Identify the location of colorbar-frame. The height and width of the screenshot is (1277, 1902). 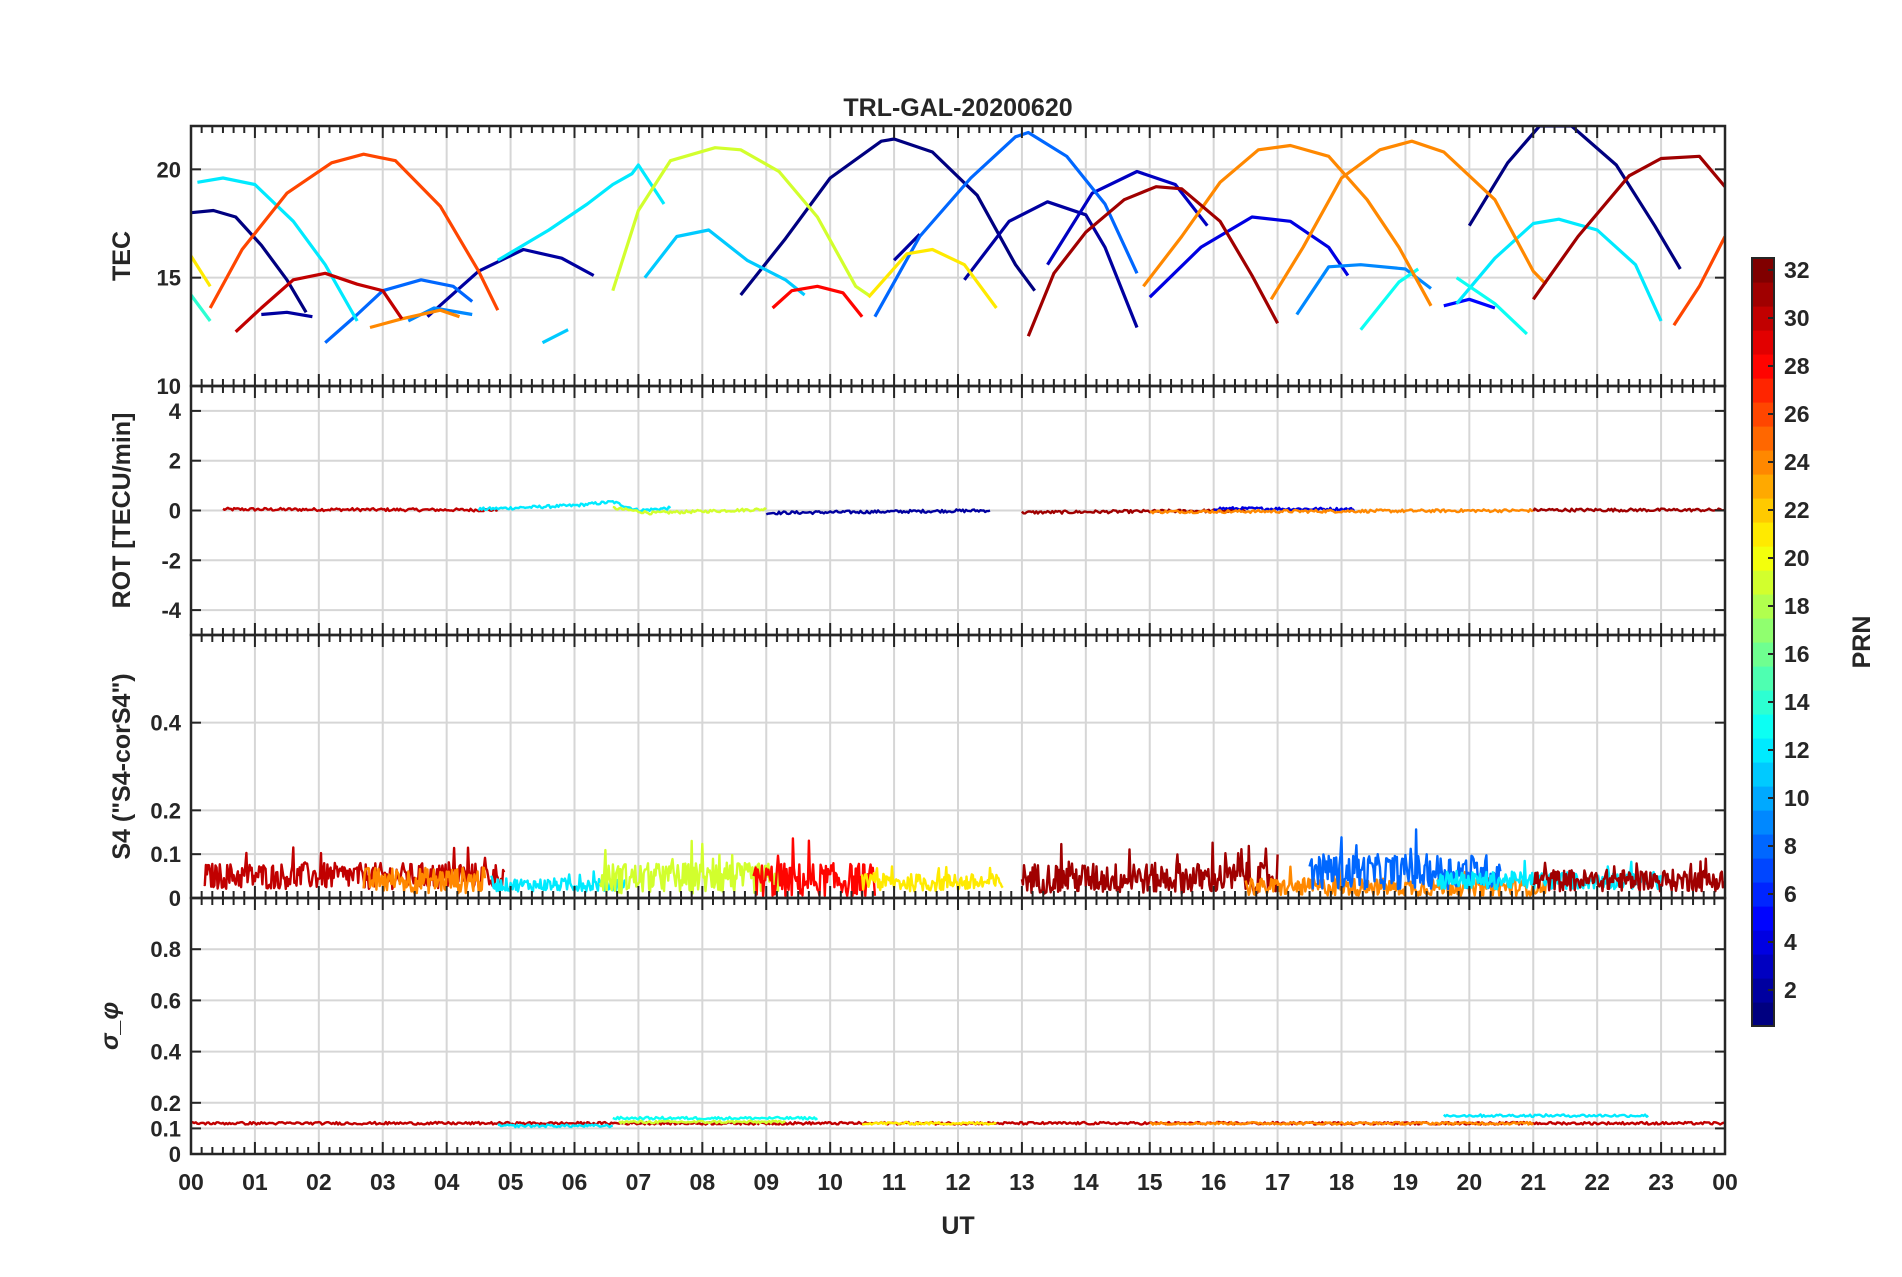
(1763, 642).